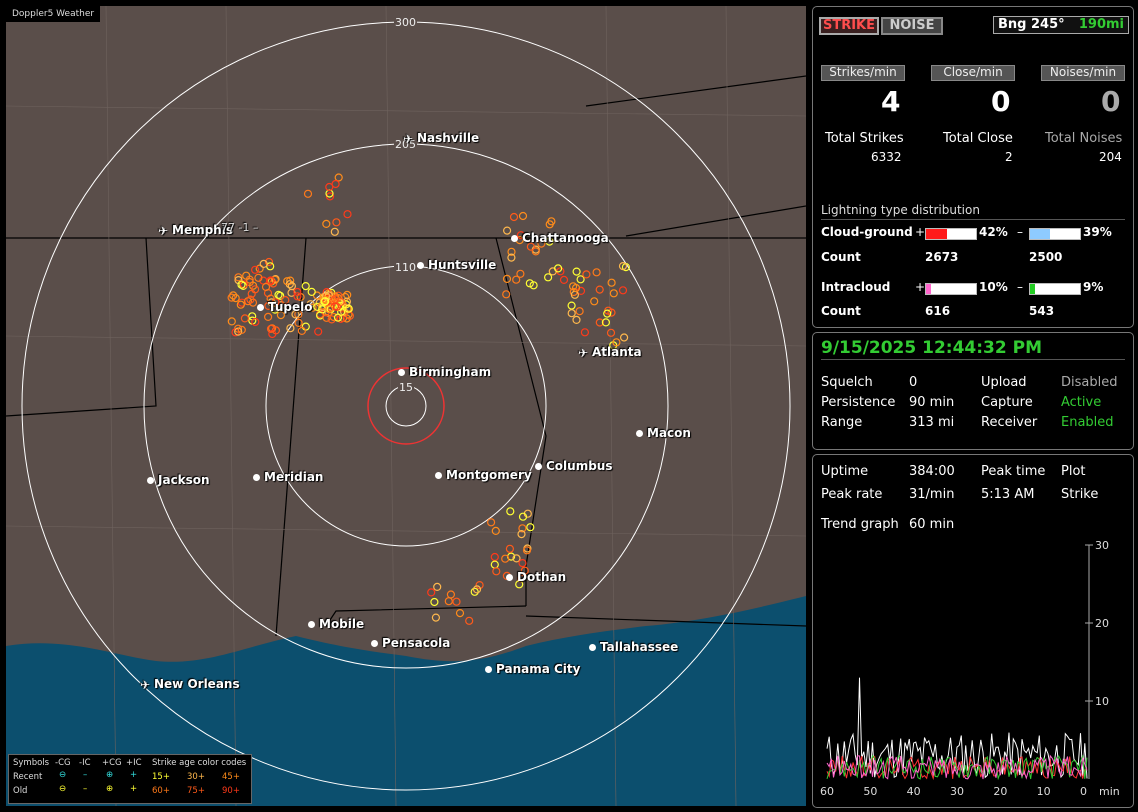 This screenshot has width=1138, height=812. What do you see at coordinates (374, 643) in the screenshot?
I see `city-dot-pensacola` at bounding box center [374, 643].